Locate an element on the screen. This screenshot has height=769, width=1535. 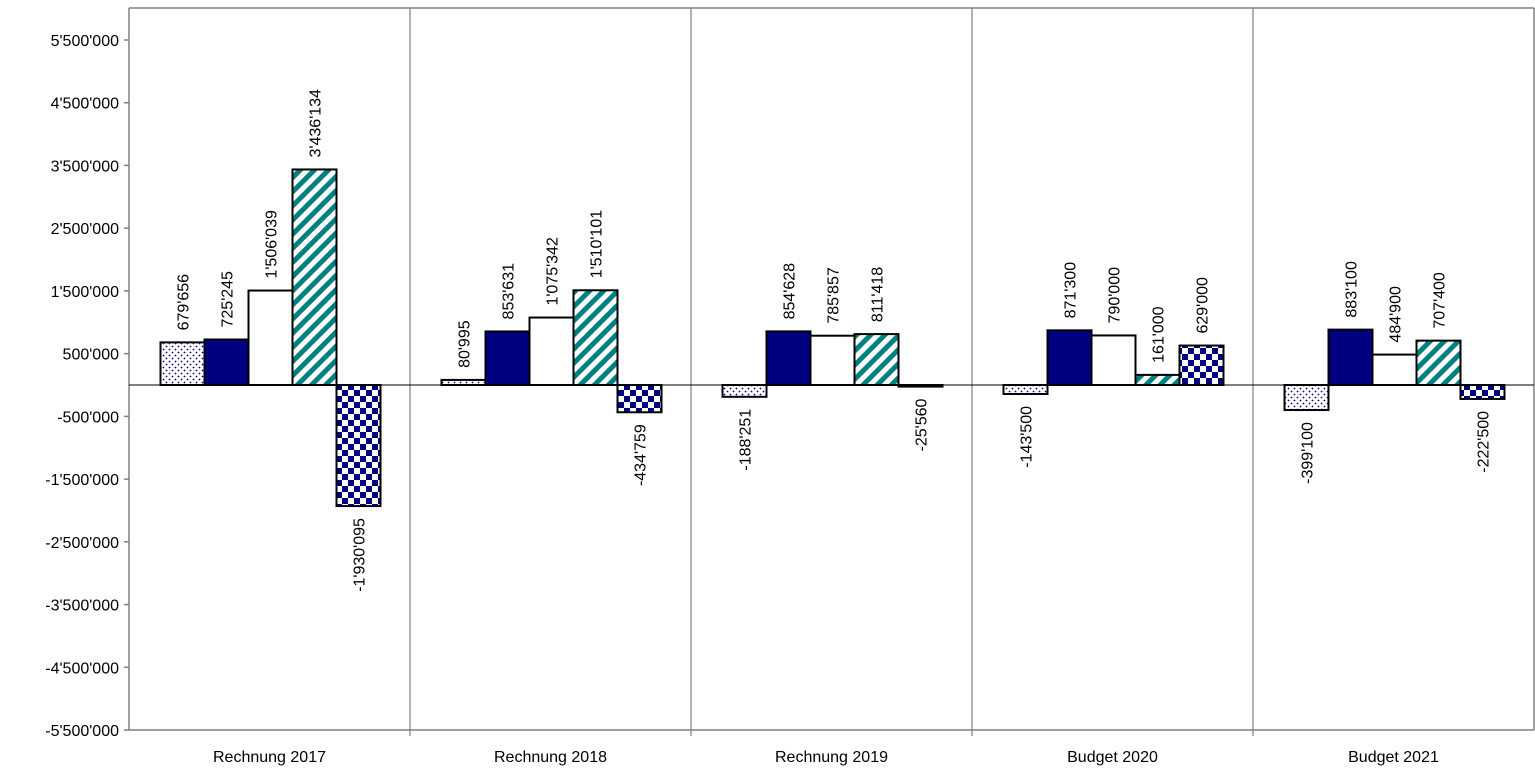
data-label: -399'100 is located at coordinates (1308, 453).